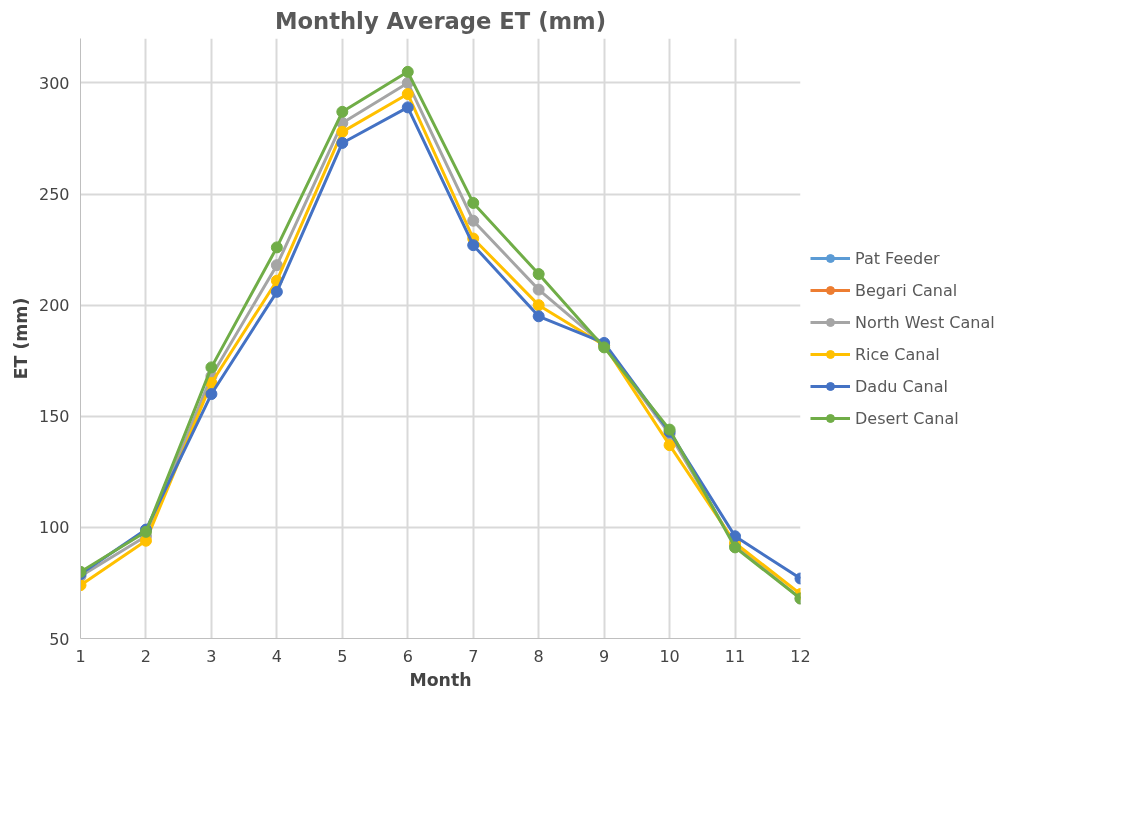 This screenshot has width=1125, height=823. Describe the element at coordinates (342, 656) in the screenshot. I see `x-tick-label: 5` at that location.